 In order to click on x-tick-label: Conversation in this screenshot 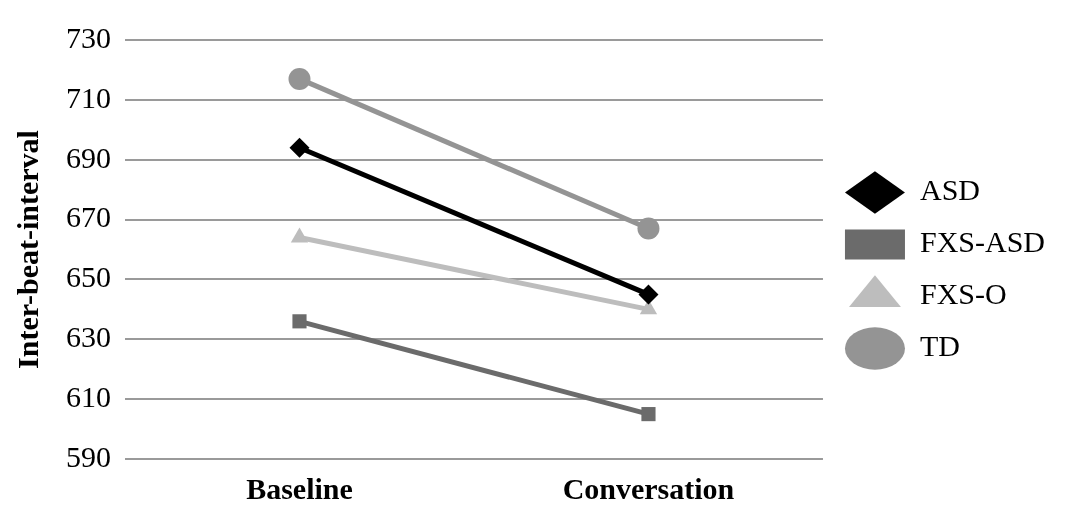, I will do `click(648, 488)`.